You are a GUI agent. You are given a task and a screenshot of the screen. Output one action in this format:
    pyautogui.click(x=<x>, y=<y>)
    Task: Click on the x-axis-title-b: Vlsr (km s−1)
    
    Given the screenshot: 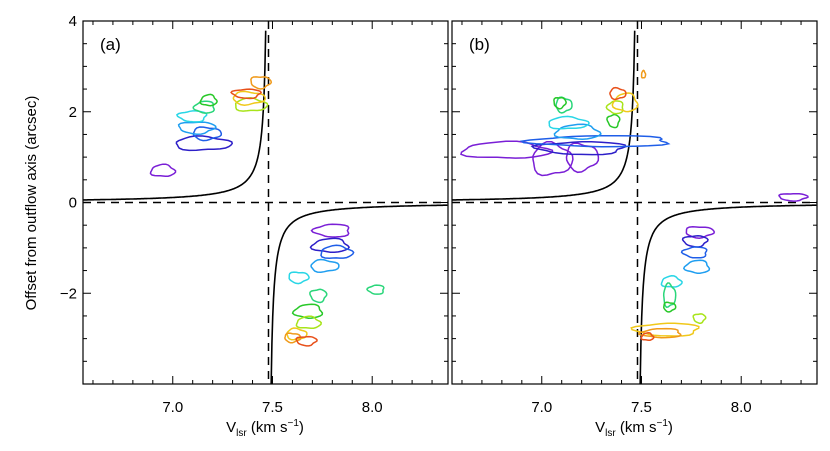 What is the action you would take?
    pyautogui.click(x=634, y=428)
    